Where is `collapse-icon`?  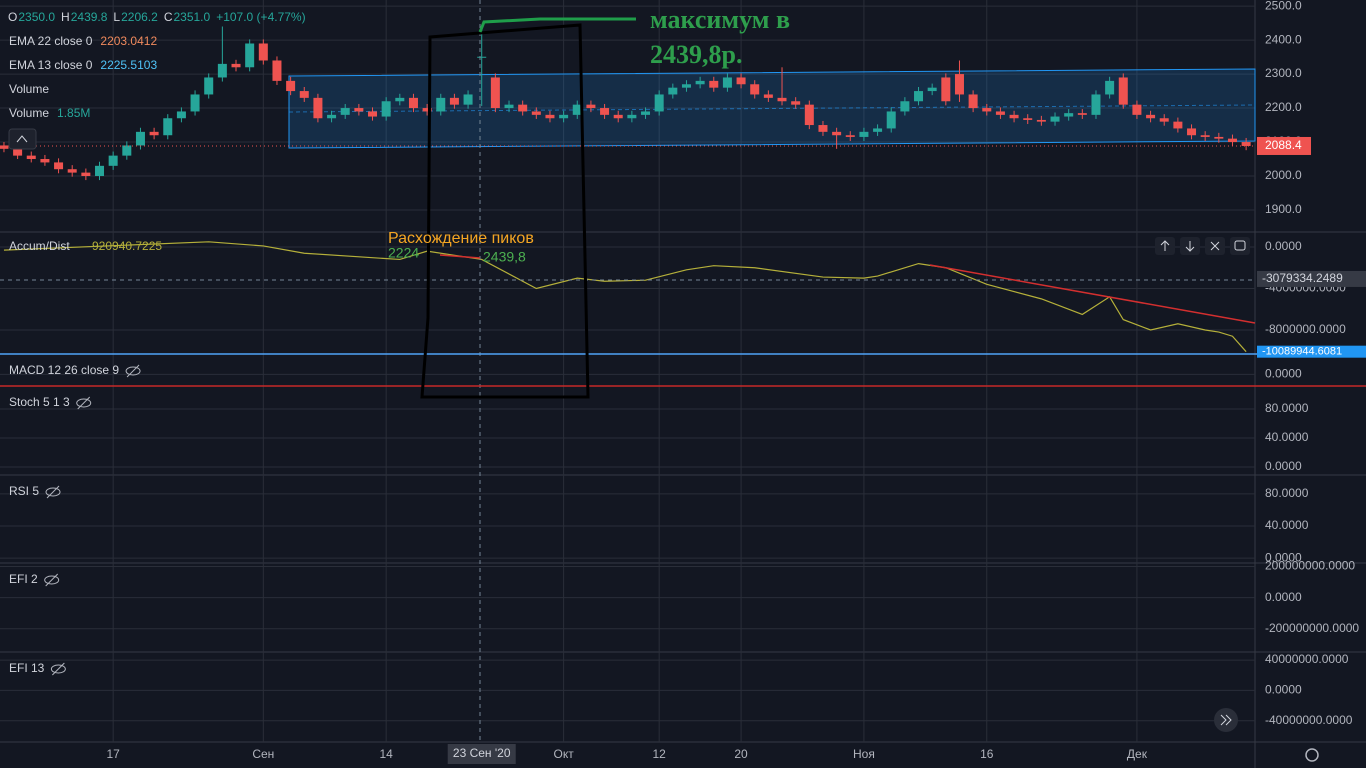
collapse-icon is located at coordinates (22, 139).